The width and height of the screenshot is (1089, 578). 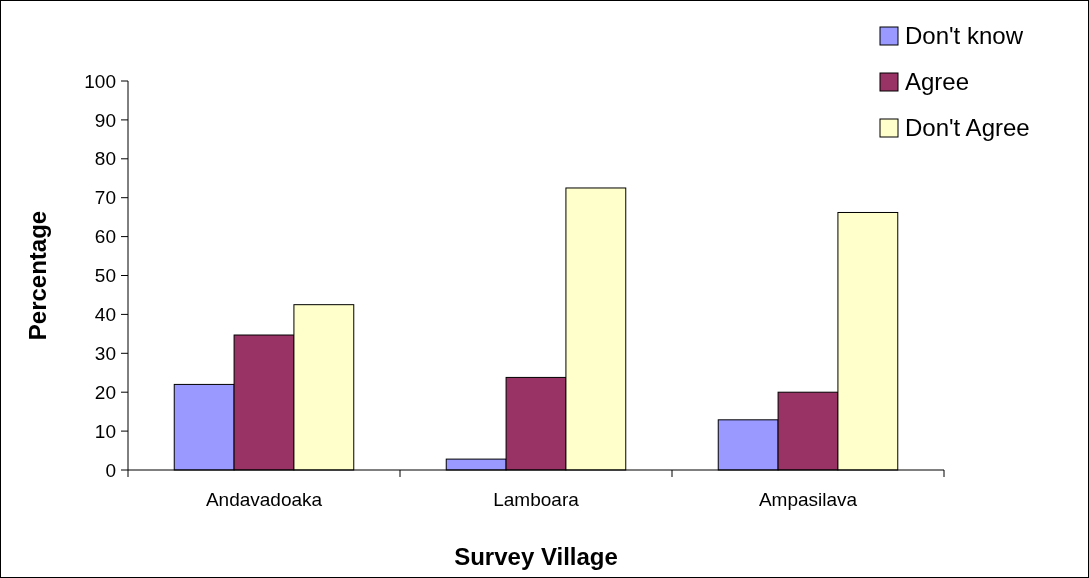 What do you see at coordinates (105, 237) in the screenshot?
I see `y-tick-label: 60` at bounding box center [105, 237].